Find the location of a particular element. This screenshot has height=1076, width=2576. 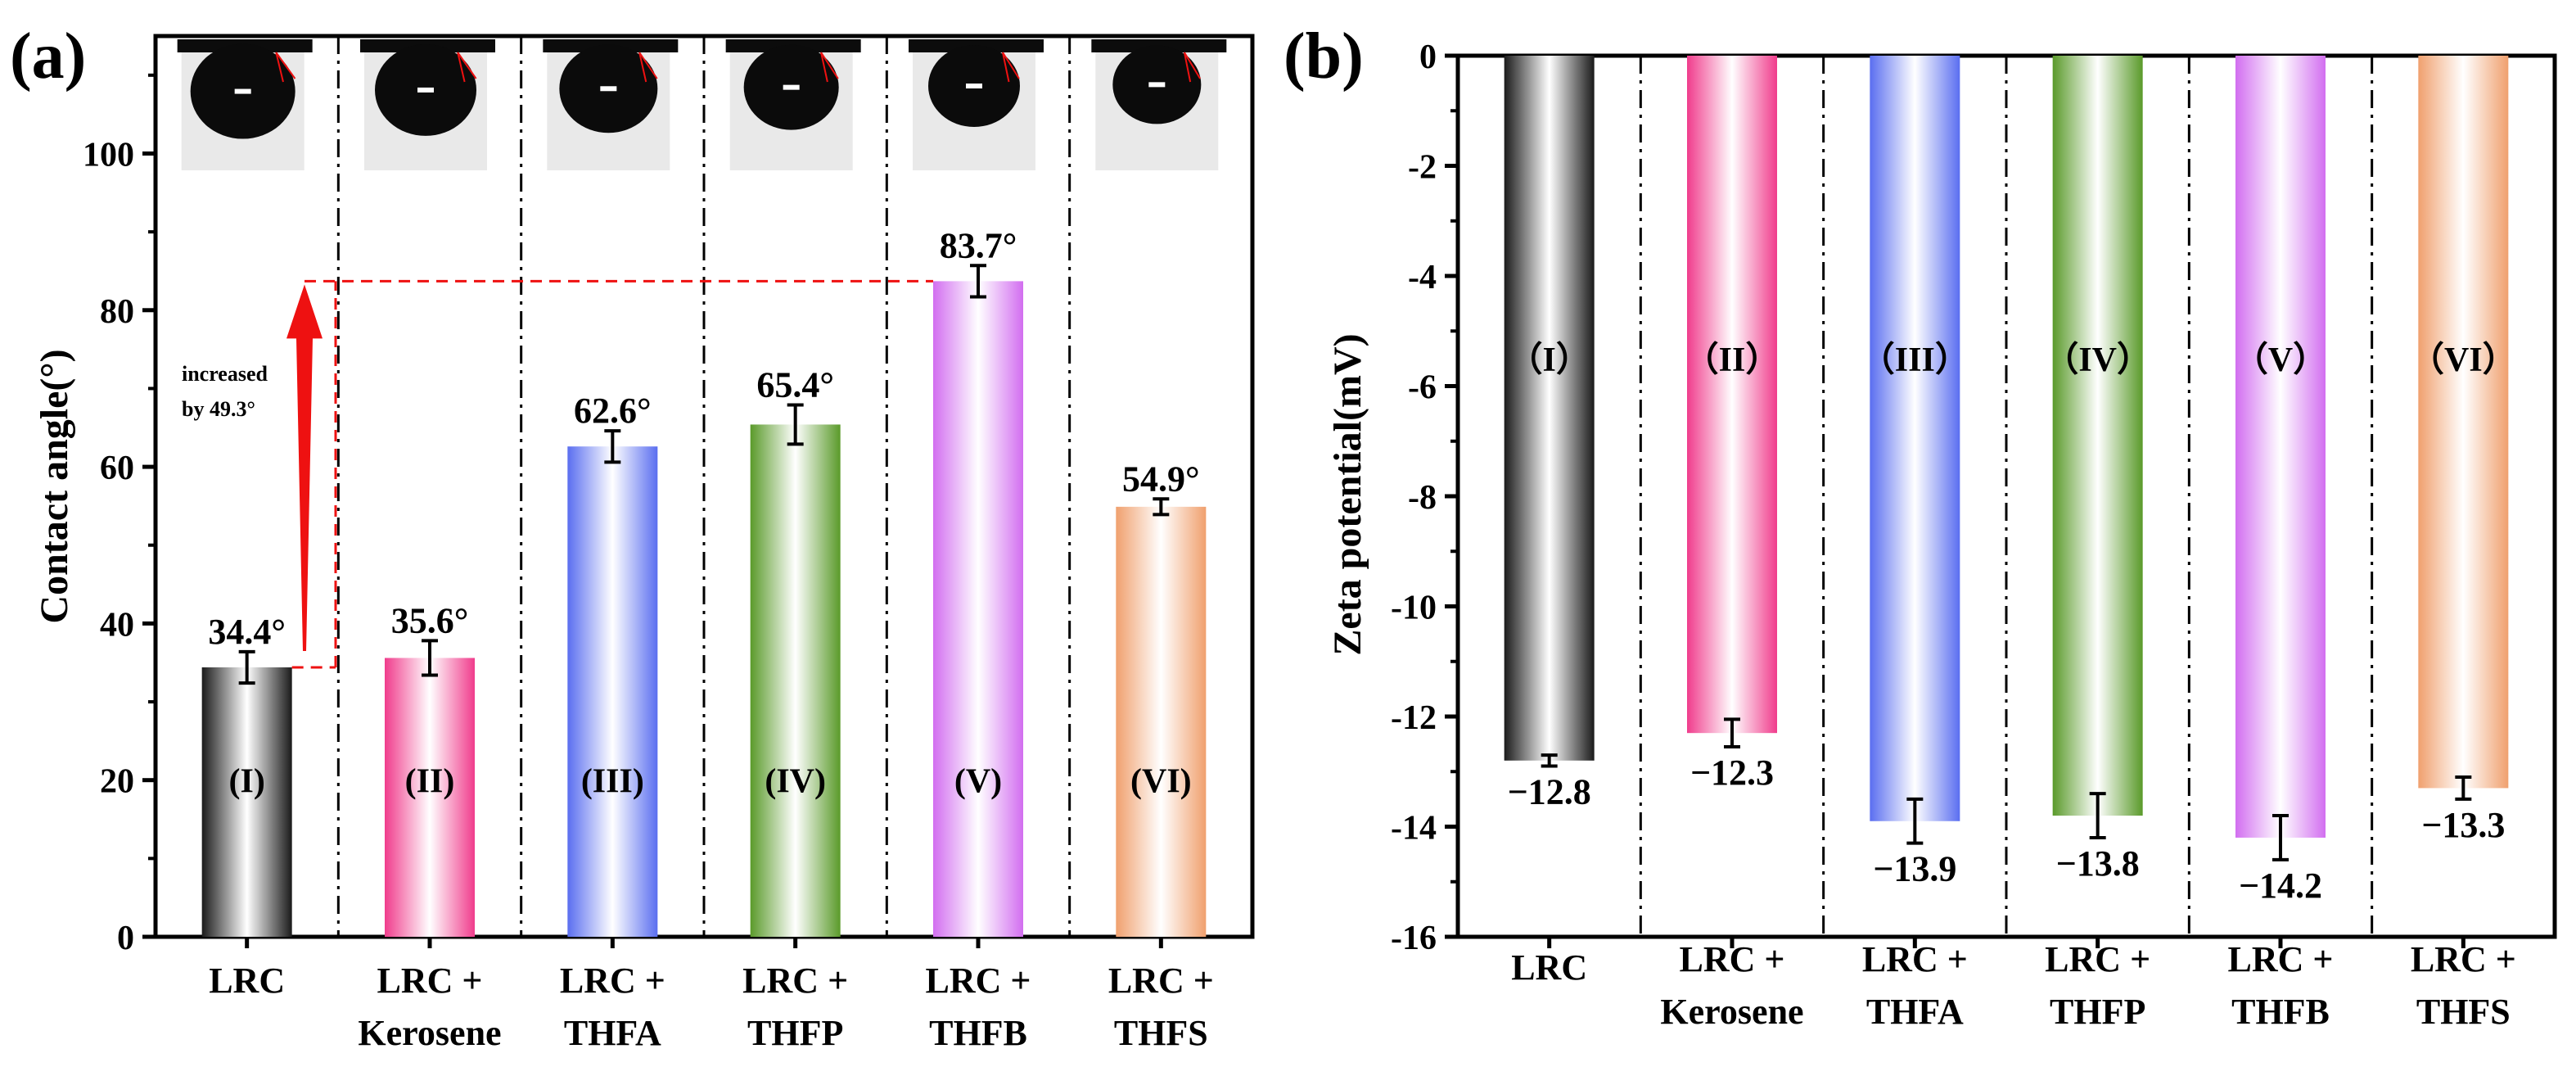

bar-group: −12.3 （II） is located at coordinates (1732, 425).